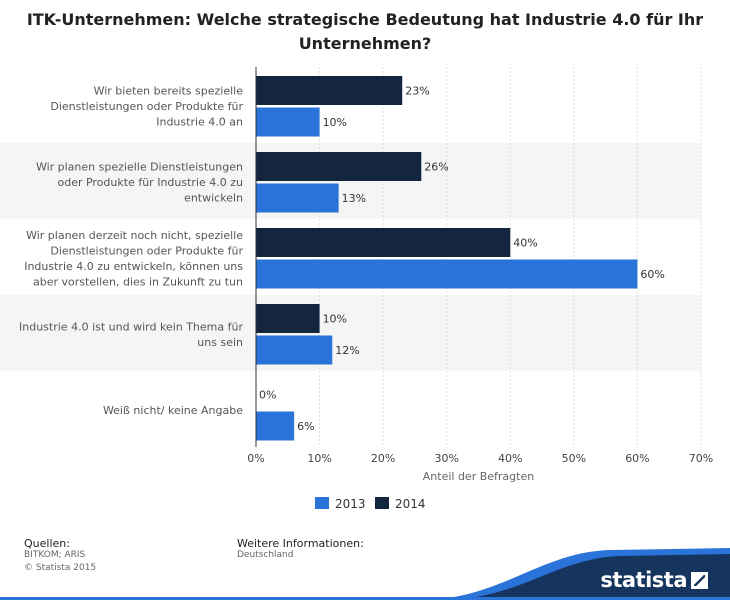 The height and width of the screenshot is (600, 730). I want to click on sources-label: Quellen:, so click(47, 543).